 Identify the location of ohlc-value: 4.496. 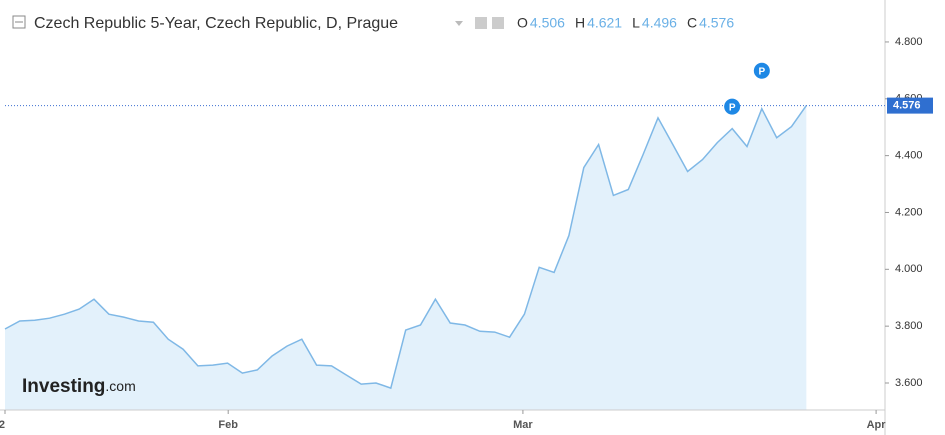
(659, 23).